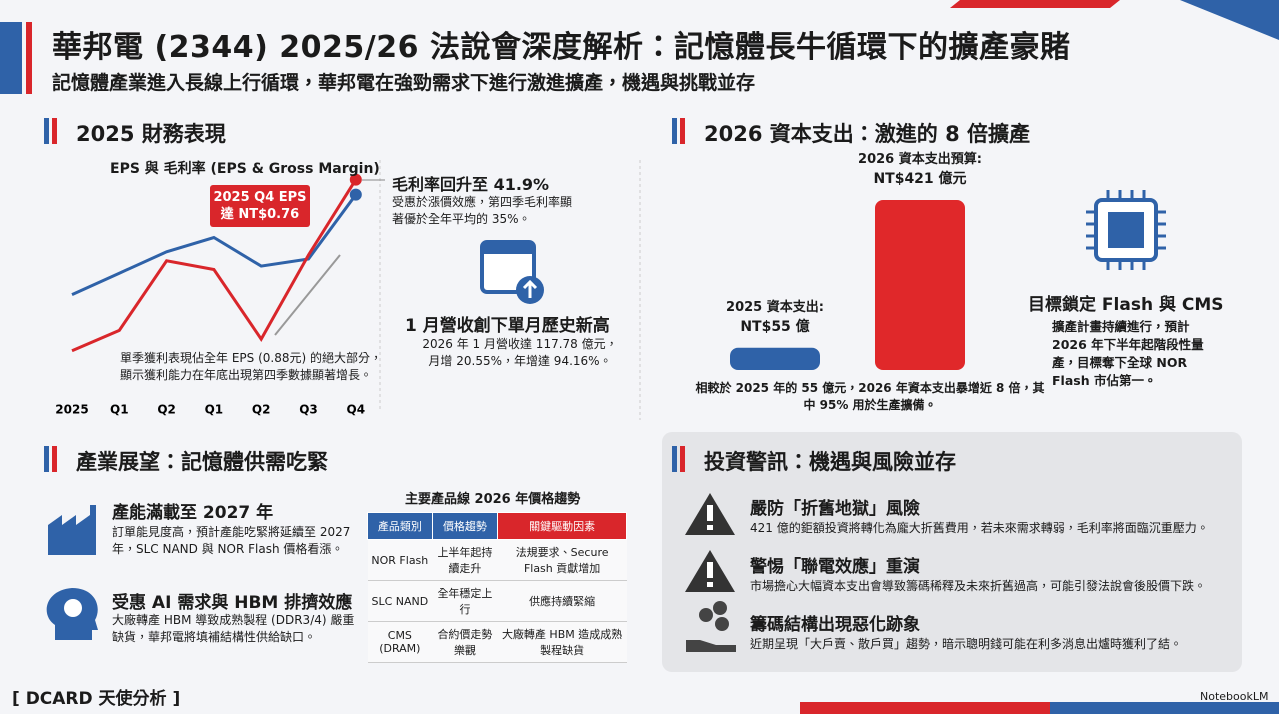 Image resolution: width=1279 pixels, height=714 pixels. I want to click on table-row: NOR Flash 上半年起持續走升 法規要求、Secure Flash 貢獻增加, so click(497, 560).